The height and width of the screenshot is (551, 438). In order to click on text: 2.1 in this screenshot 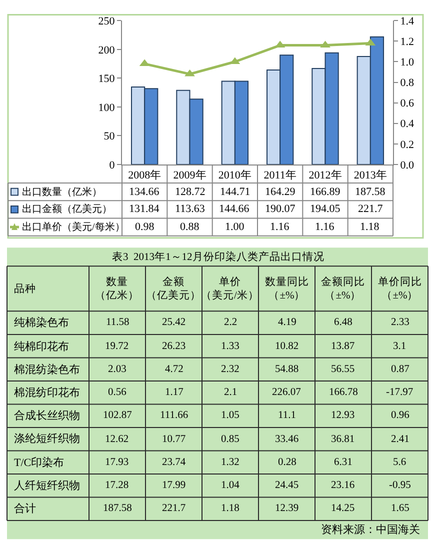, I will do `click(231, 392)`.